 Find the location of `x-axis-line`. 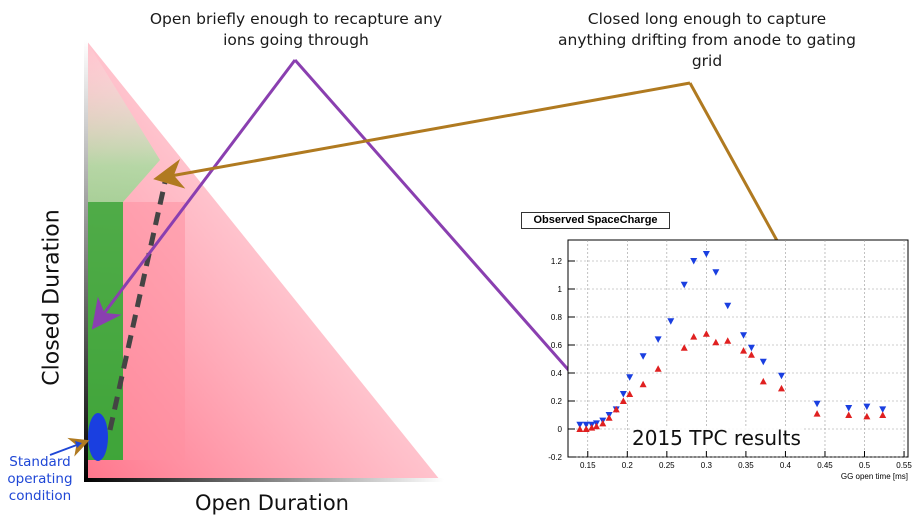

x-axis-line is located at coordinates (264, 480).